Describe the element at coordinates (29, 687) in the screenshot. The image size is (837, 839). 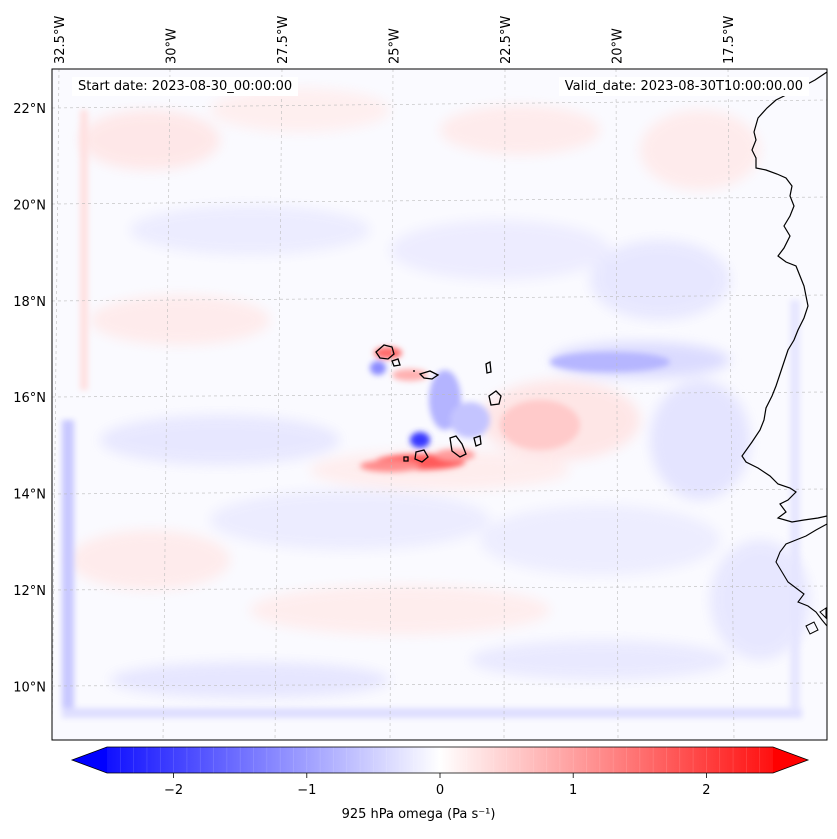
I see `latitude-tick-label: 10°N` at that location.